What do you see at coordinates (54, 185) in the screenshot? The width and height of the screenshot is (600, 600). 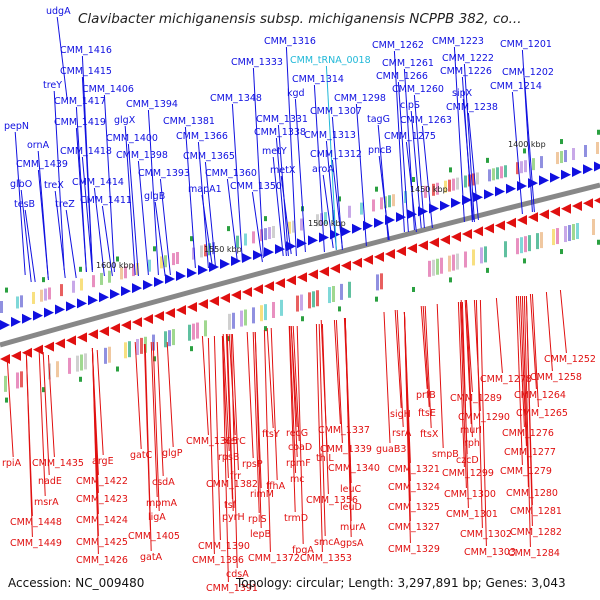 I see `gene-label-trex: treX` at bounding box center [54, 185].